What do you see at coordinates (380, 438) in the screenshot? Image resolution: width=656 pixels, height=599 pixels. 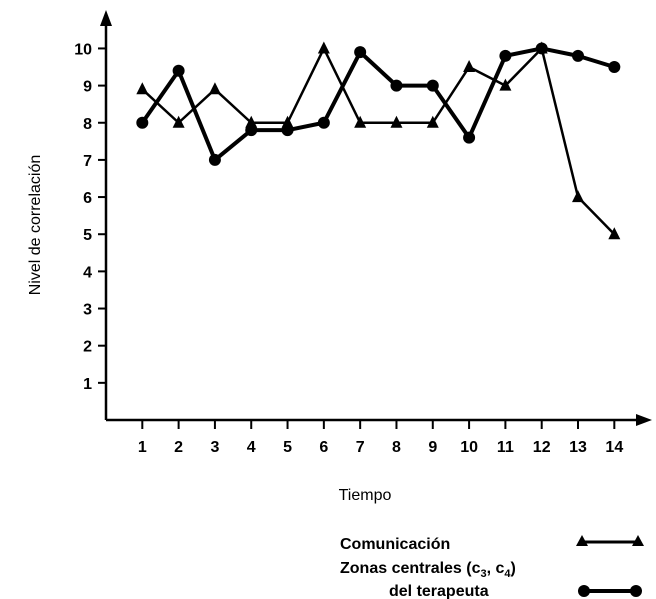 I see `x-axis-ticks: 1 2 3 4 5 6 7 8 9 10 11 12 13 14` at bounding box center [380, 438].